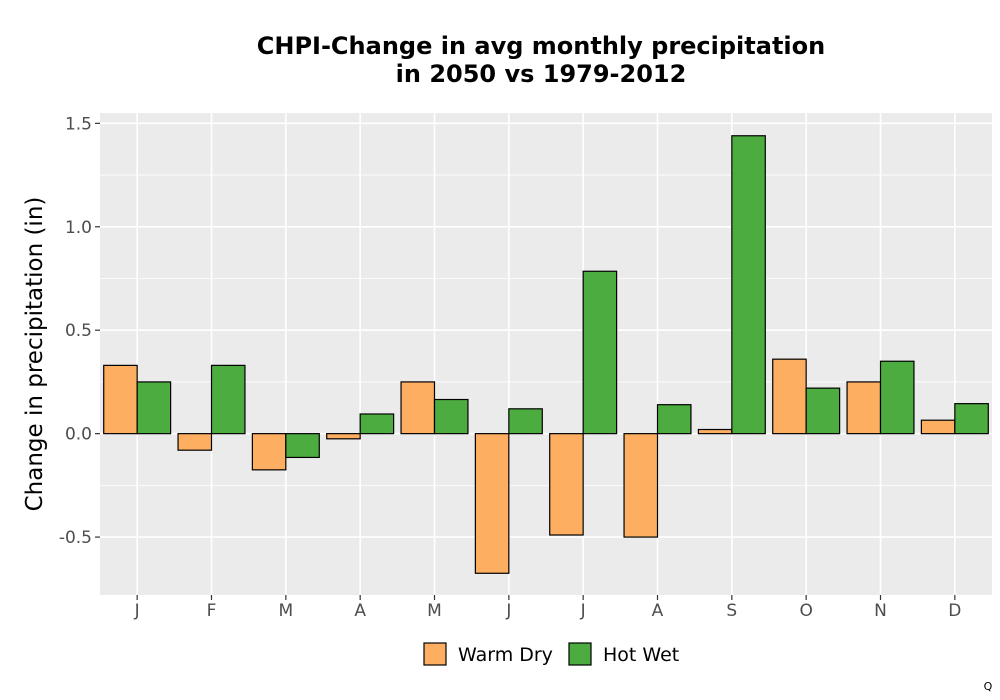 The image size is (1000, 700). What do you see at coordinates (988, 686) in the screenshot?
I see `corner-mark: Q` at bounding box center [988, 686].